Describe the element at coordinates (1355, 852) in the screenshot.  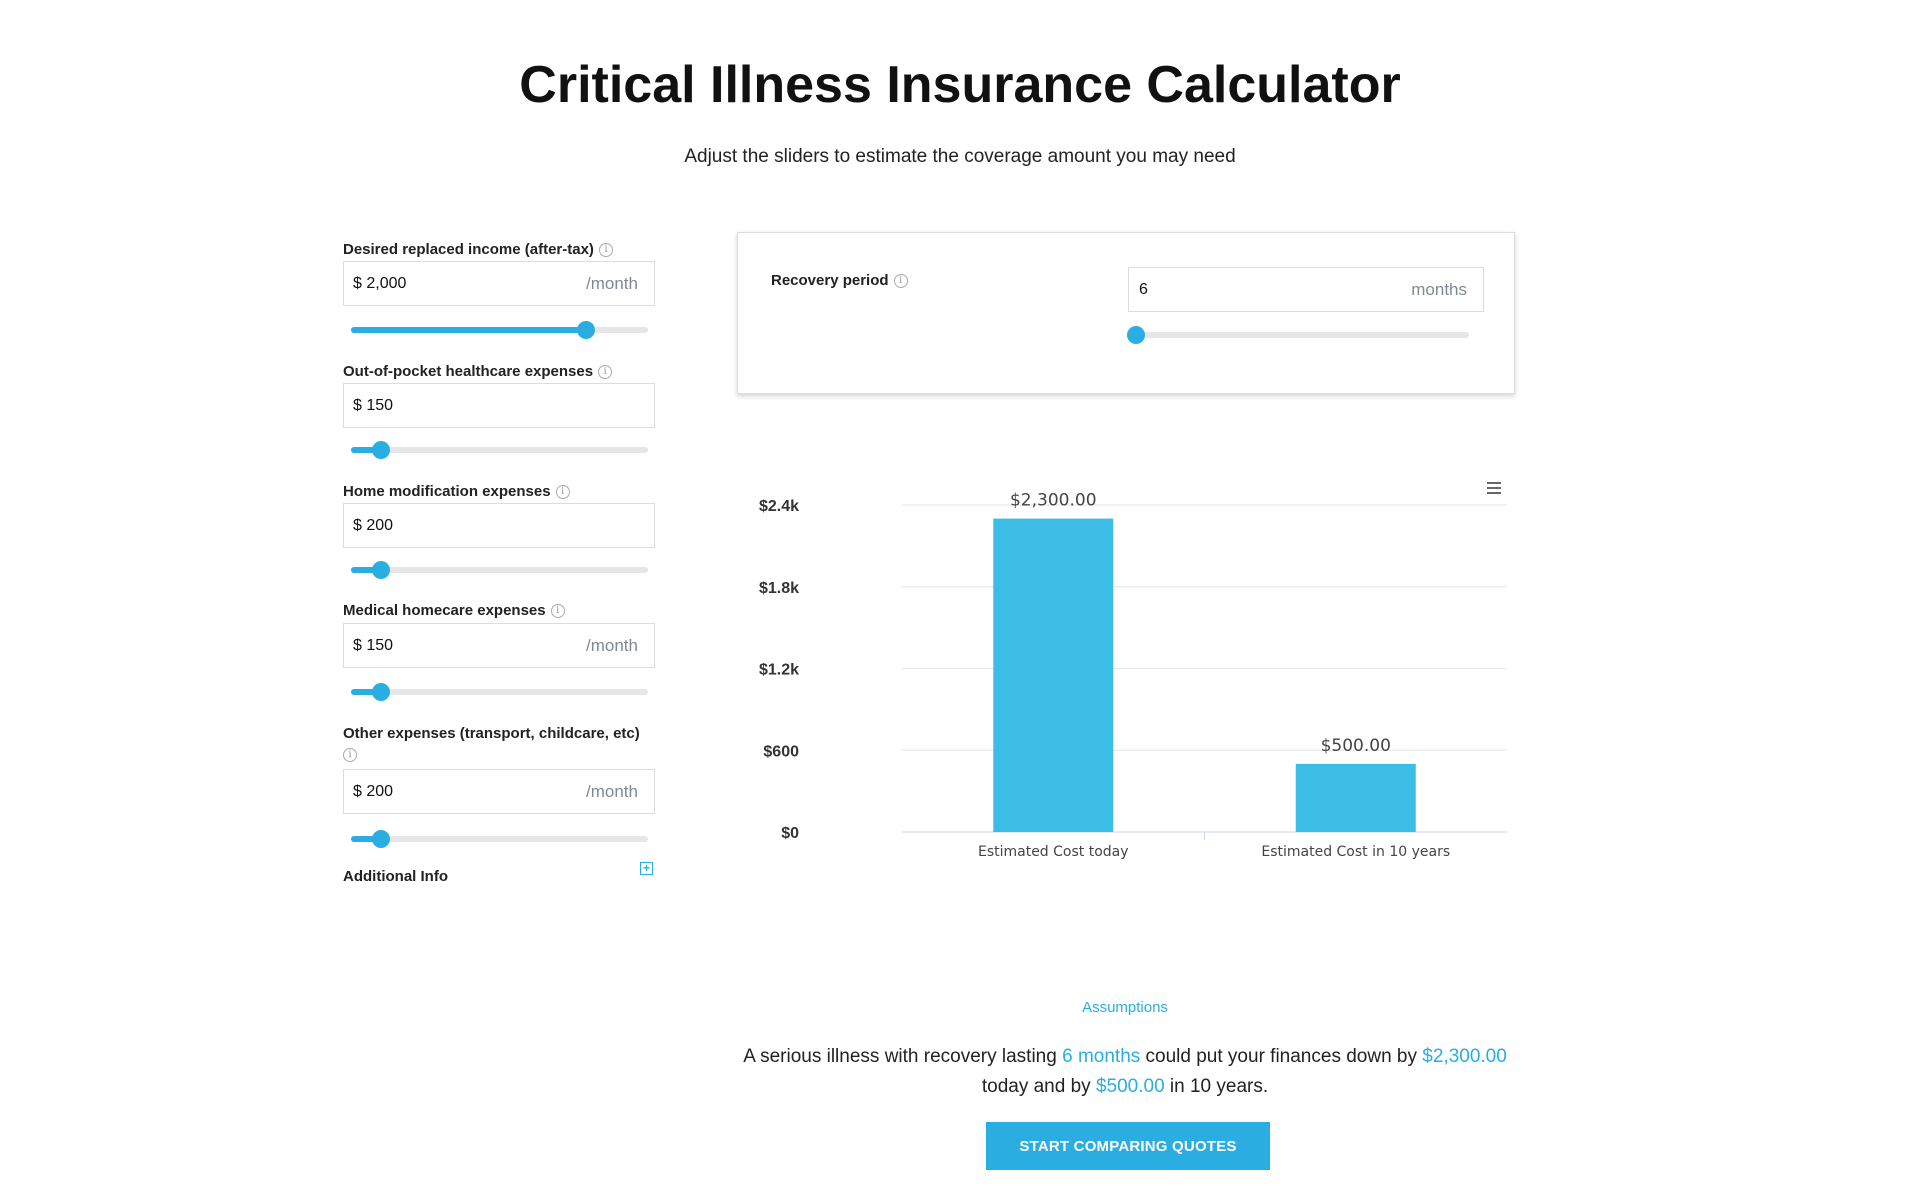
I see `x-category-label: Estimated Cost in 10 years` at that location.